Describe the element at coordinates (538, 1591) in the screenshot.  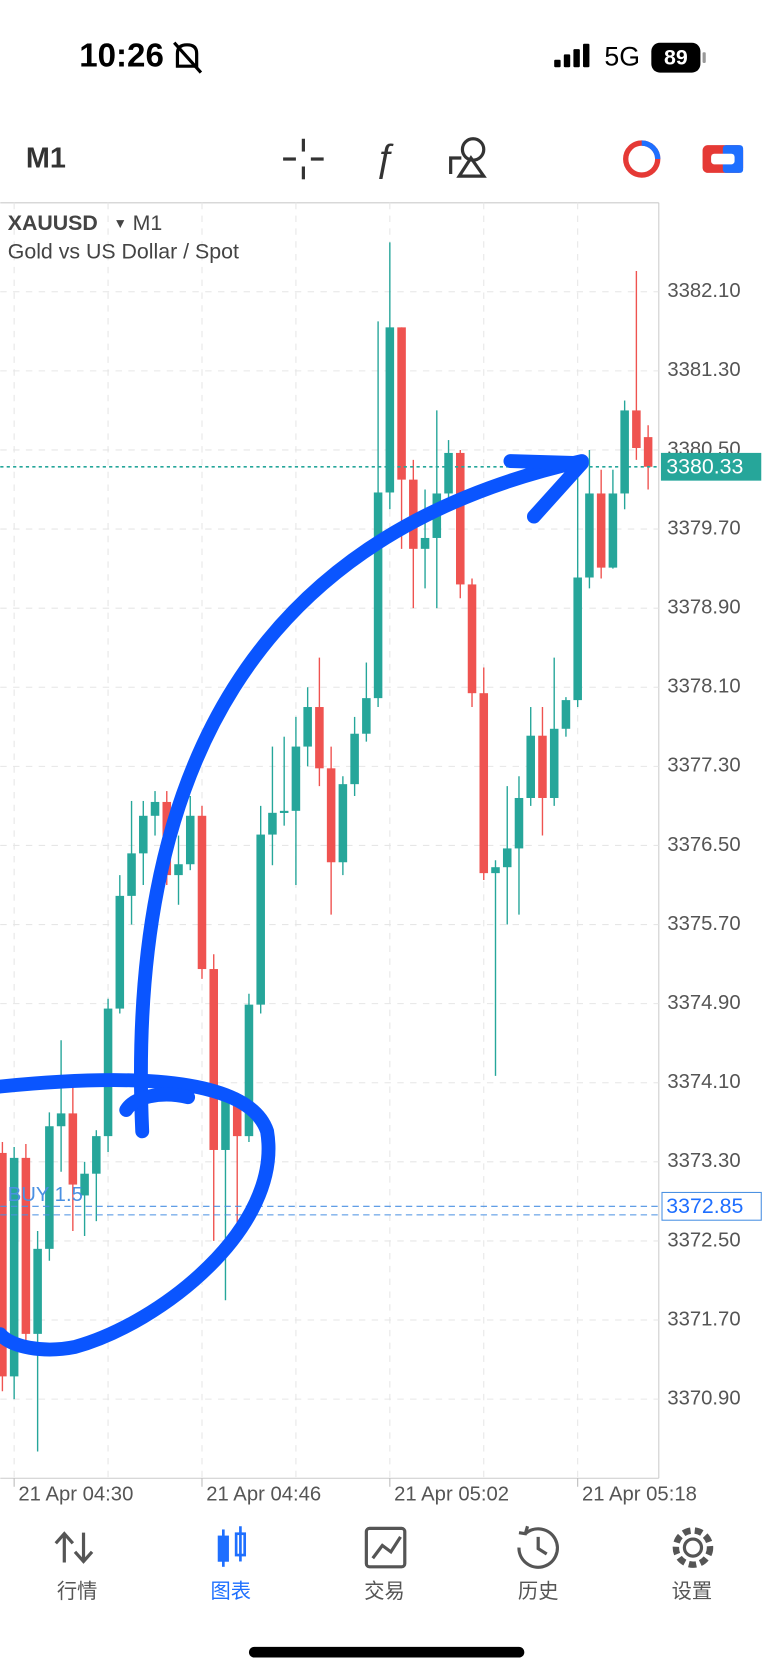
I see `tab-label: 历史` at that location.